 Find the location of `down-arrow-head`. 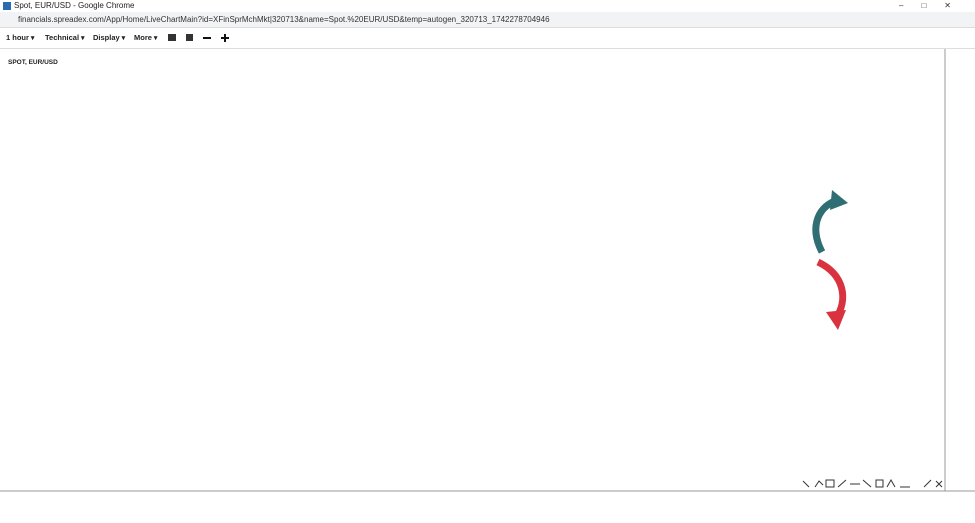

down-arrow-head is located at coordinates (836, 320).